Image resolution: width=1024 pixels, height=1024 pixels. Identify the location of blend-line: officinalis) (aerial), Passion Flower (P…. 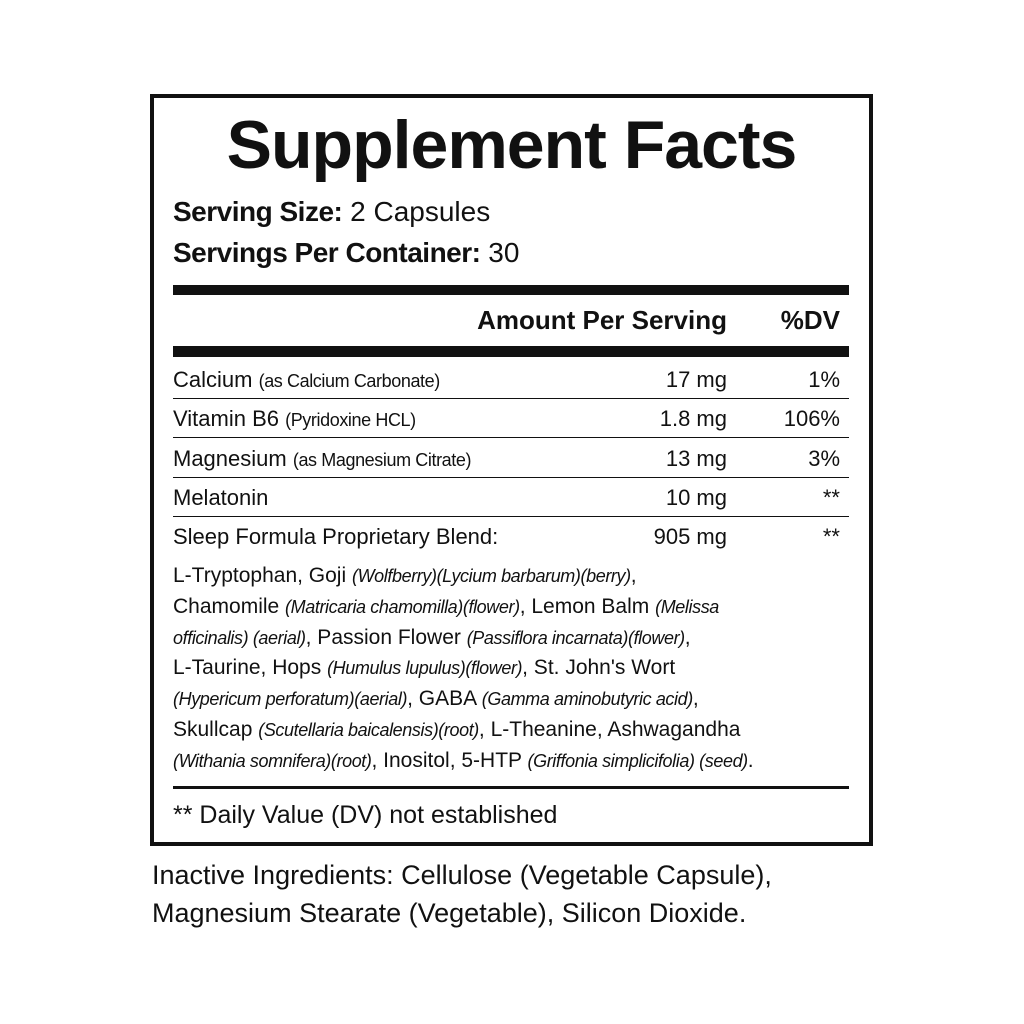
(432, 637).